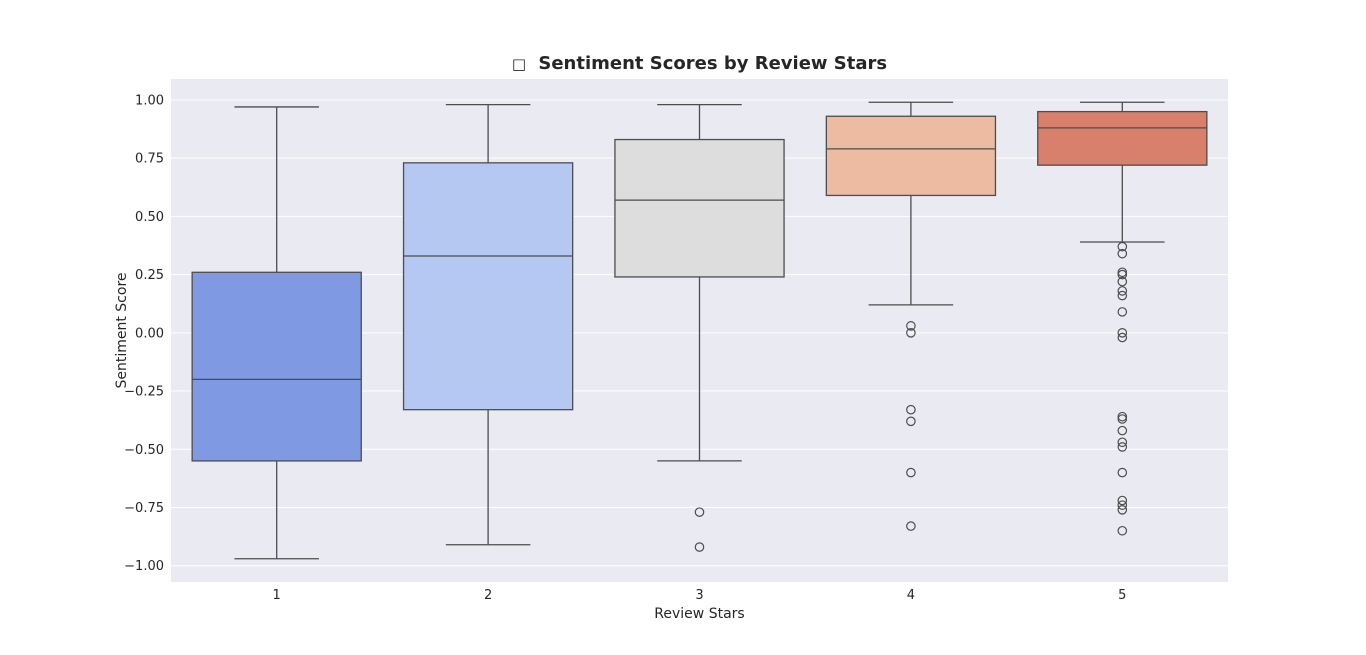 The width and height of the screenshot is (1366, 655). What do you see at coordinates (144, 392) in the screenshot?
I see `y-tick-label: −0.25` at bounding box center [144, 392].